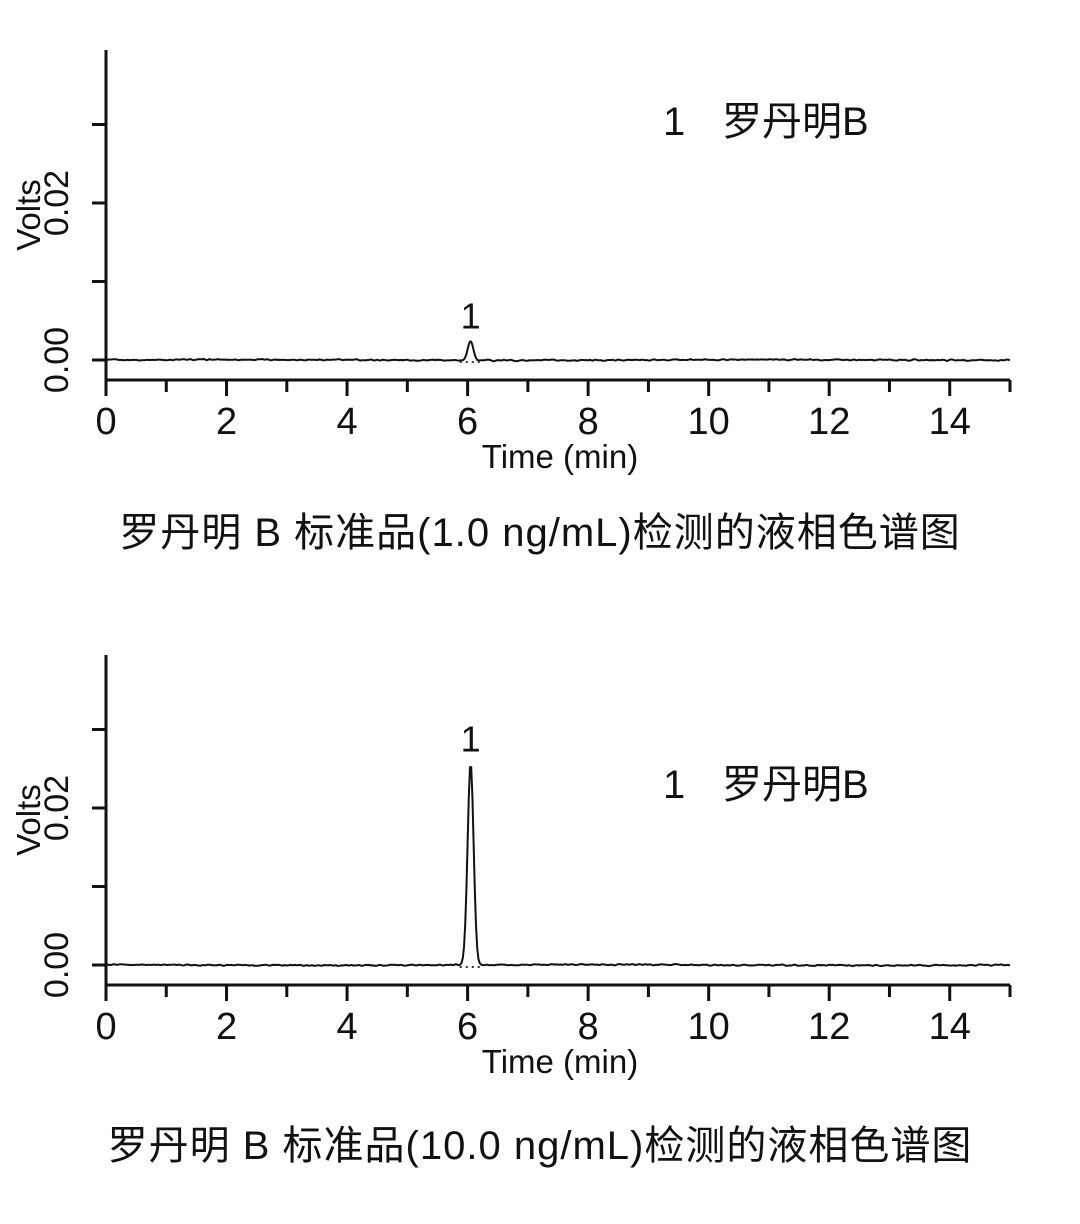  Describe the element at coordinates (540, 1146) in the screenshot. I see `chart-caption-2: 罗丹明 B 标准品(10.0 ng/mL)检测的液相色谱图` at that location.